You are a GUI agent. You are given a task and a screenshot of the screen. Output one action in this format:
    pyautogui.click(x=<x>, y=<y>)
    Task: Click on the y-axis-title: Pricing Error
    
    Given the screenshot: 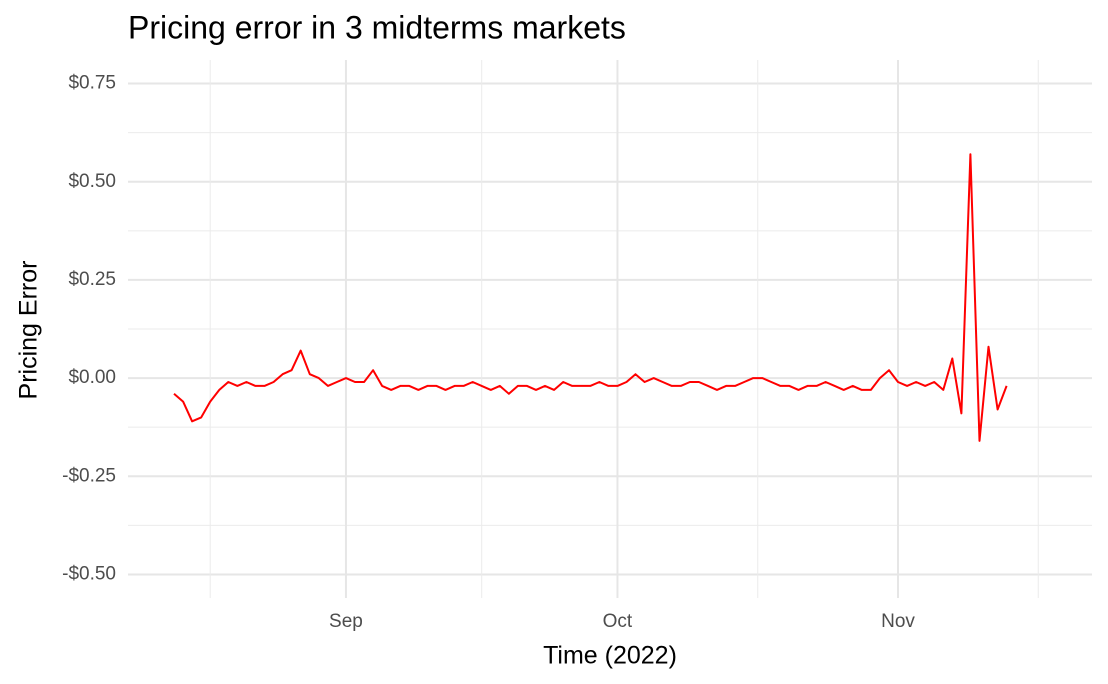 What is the action you would take?
    pyautogui.click(x=29, y=330)
    